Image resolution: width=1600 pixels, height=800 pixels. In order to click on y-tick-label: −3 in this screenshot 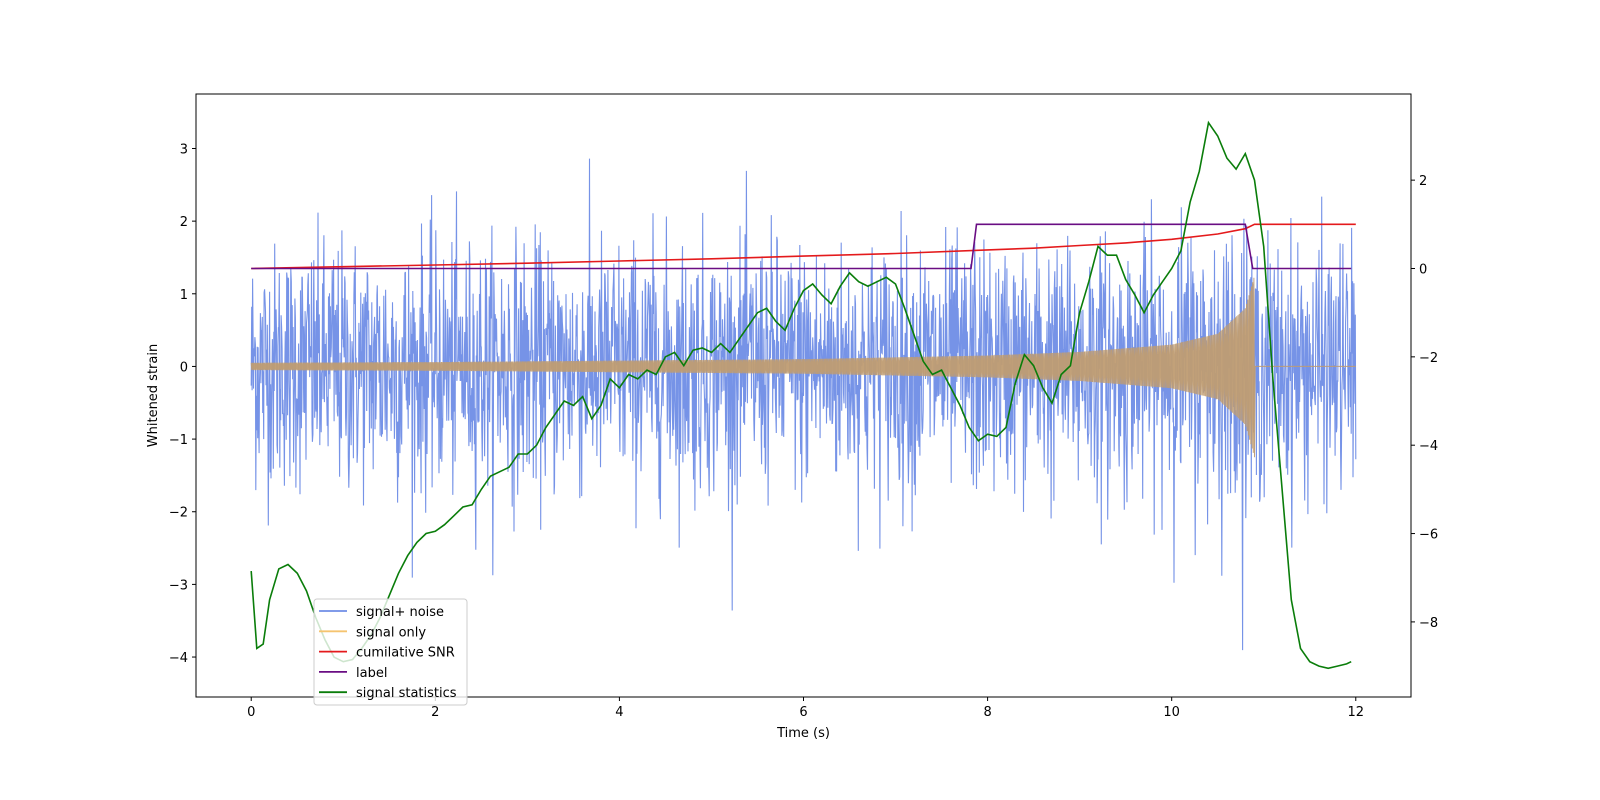, I will do `click(178, 585)`.